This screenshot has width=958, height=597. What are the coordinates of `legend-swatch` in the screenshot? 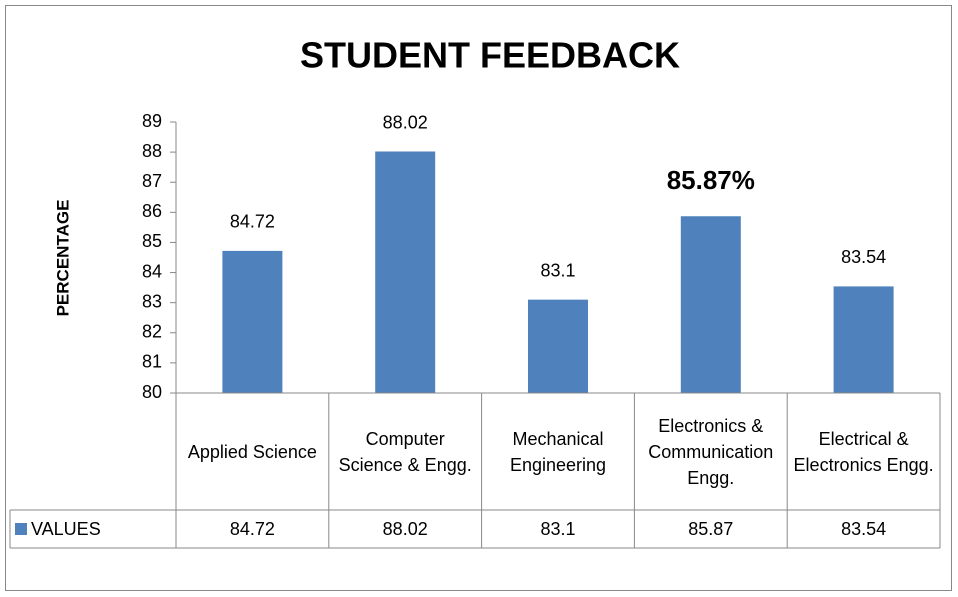 It's located at (21, 529).